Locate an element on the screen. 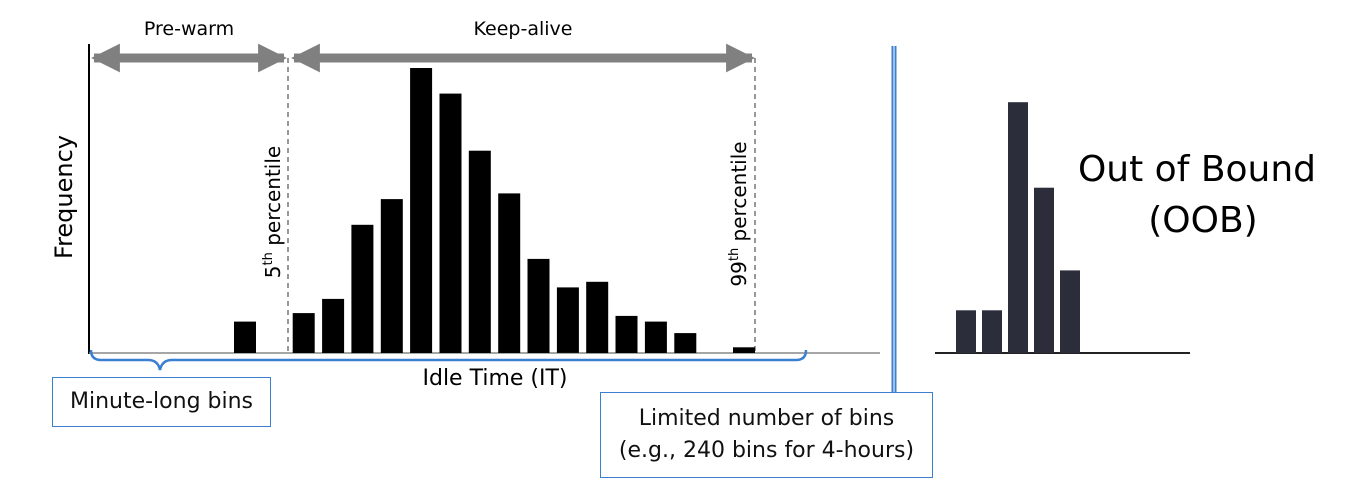 Image resolution: width=1346 pixels, height=488 pixels. x-axis-label: Idle Time (IT) is located at coordinates (494, 378).